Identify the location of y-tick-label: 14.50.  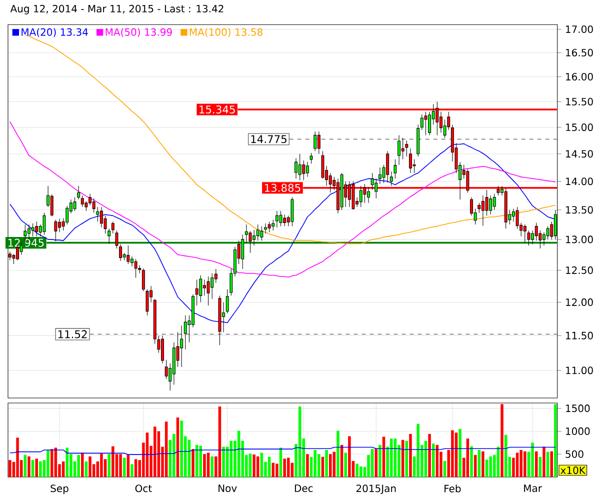
(579, 154).